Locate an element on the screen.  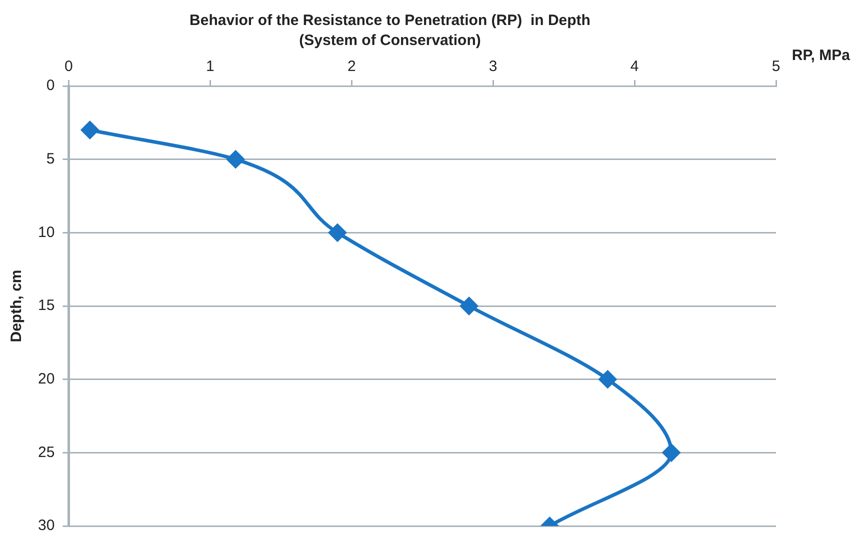
x-tick-label: 1 is located at coordinates (210, 67).